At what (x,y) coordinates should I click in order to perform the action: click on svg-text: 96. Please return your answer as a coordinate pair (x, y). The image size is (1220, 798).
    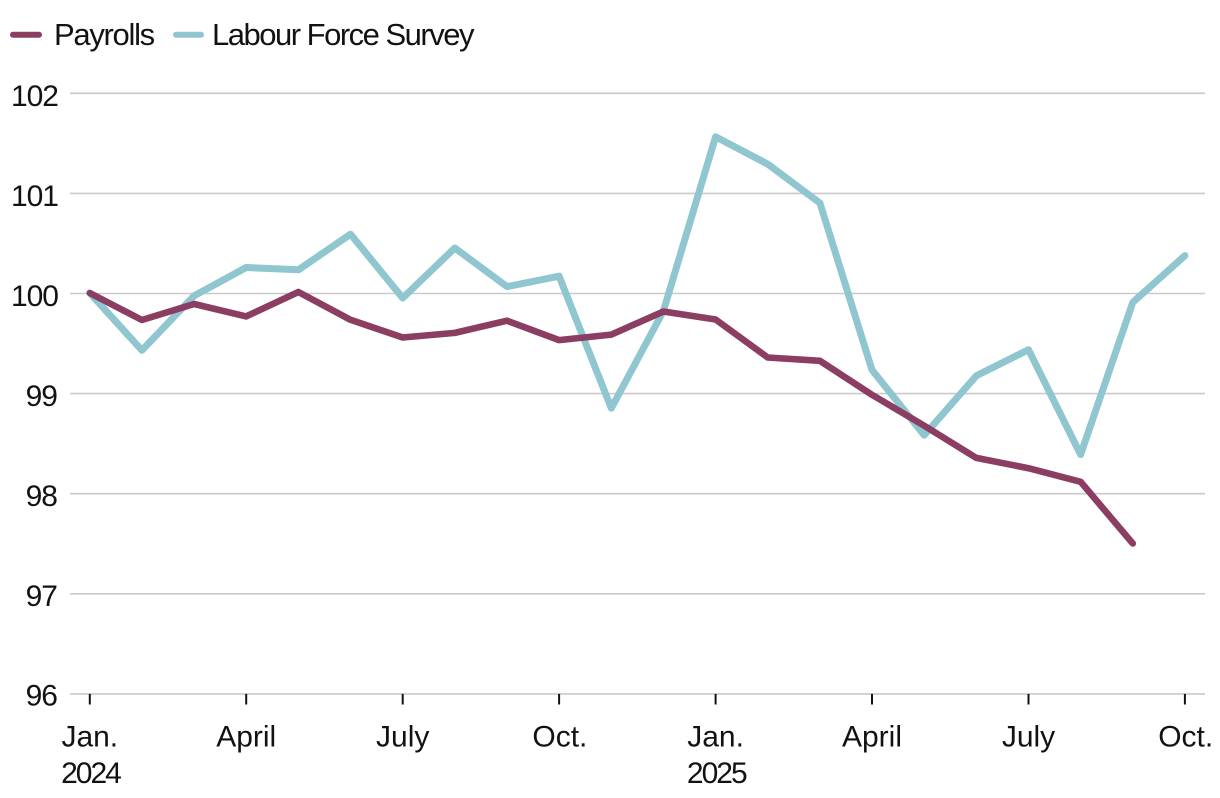
    Looking at the image, I should click on (42, 696).